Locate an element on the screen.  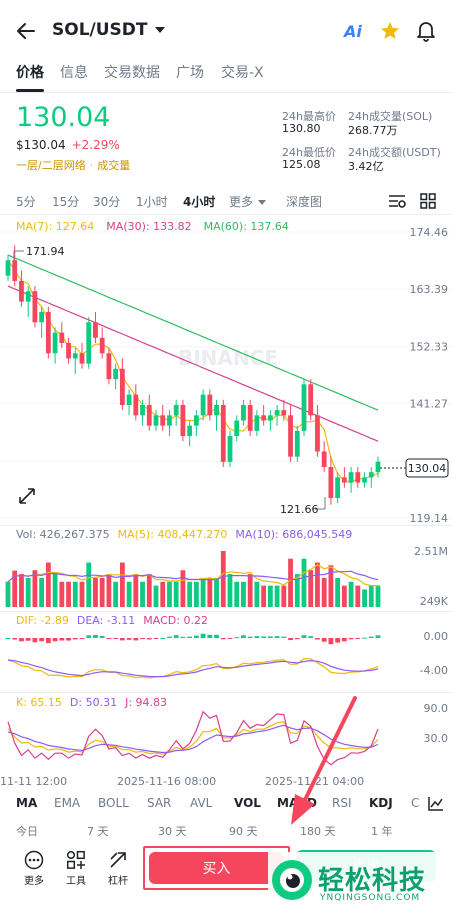
price-tick-label: 174.46 is located at coordinates (429, 232).